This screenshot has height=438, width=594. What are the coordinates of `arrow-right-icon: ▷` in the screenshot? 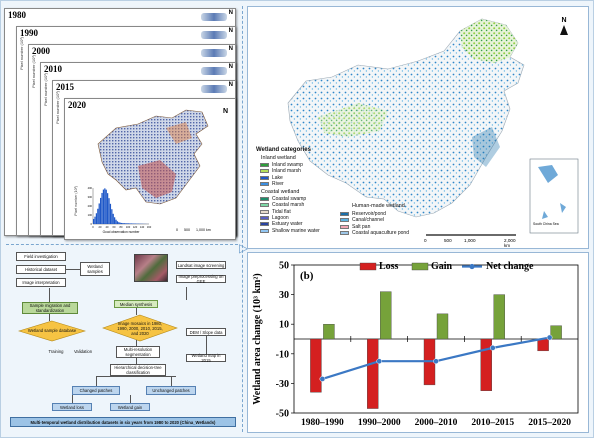 It's located at (244, 248).